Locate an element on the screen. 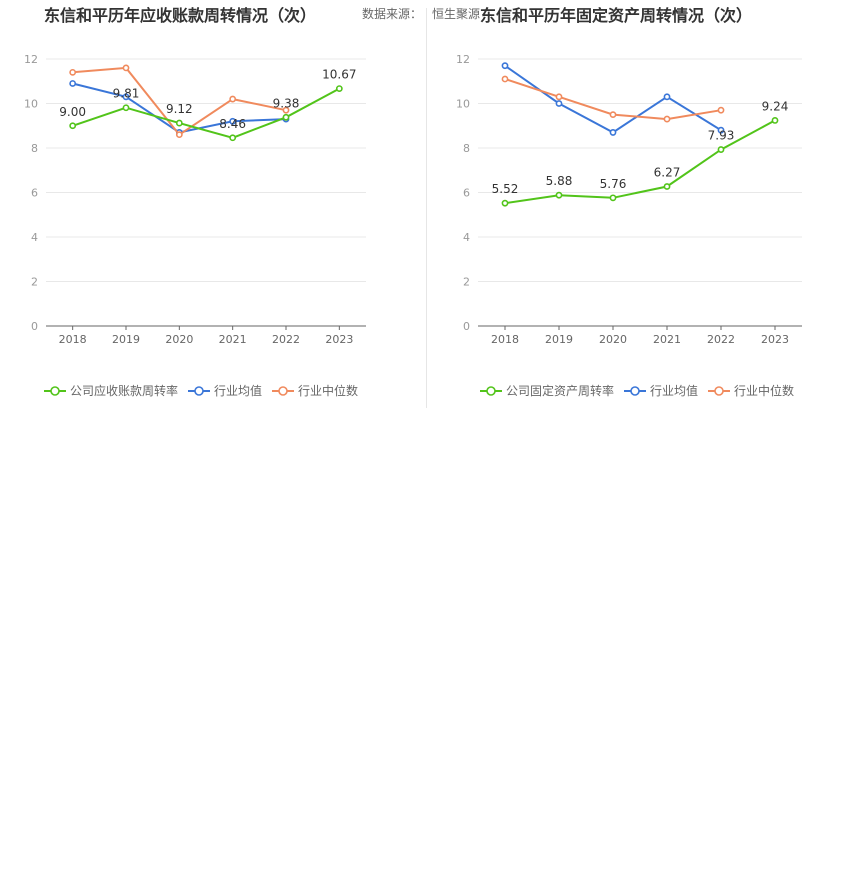 The width and height of the screenshot is (850, 890). source-value: 恒生聚源 is located at coordinates (456, 14).